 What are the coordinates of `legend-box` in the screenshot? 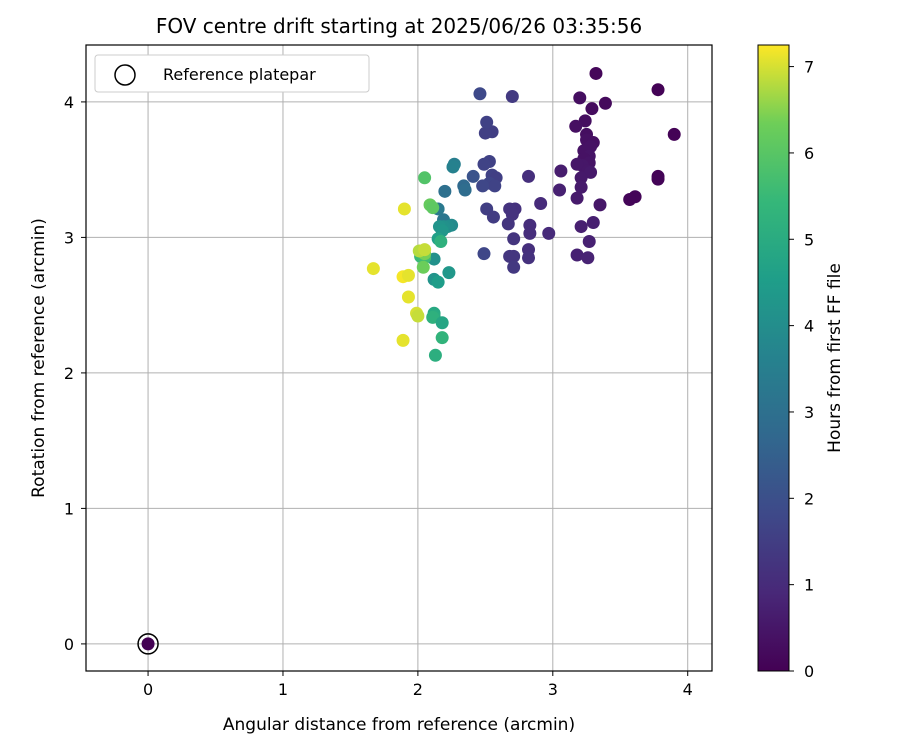 It's located at (232, 73).